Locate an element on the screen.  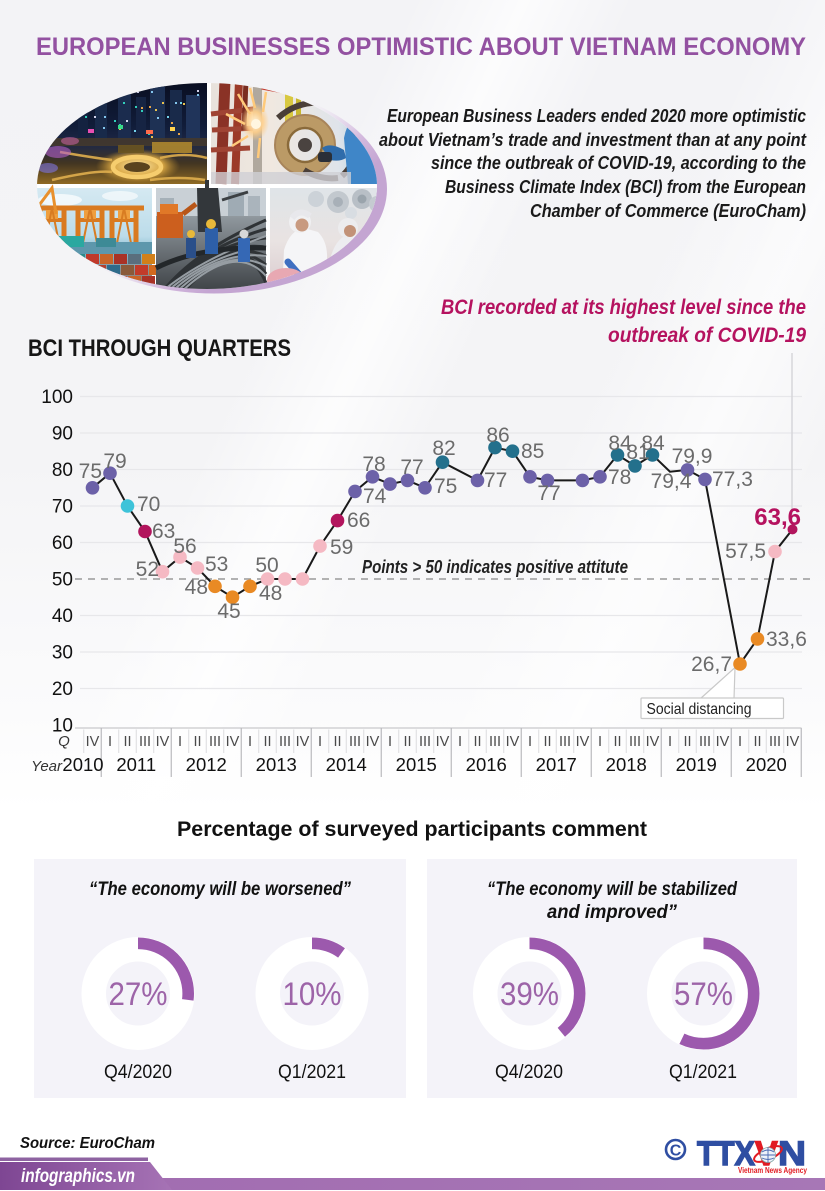
svg-text: 53 is located at coordinates (216, 564).